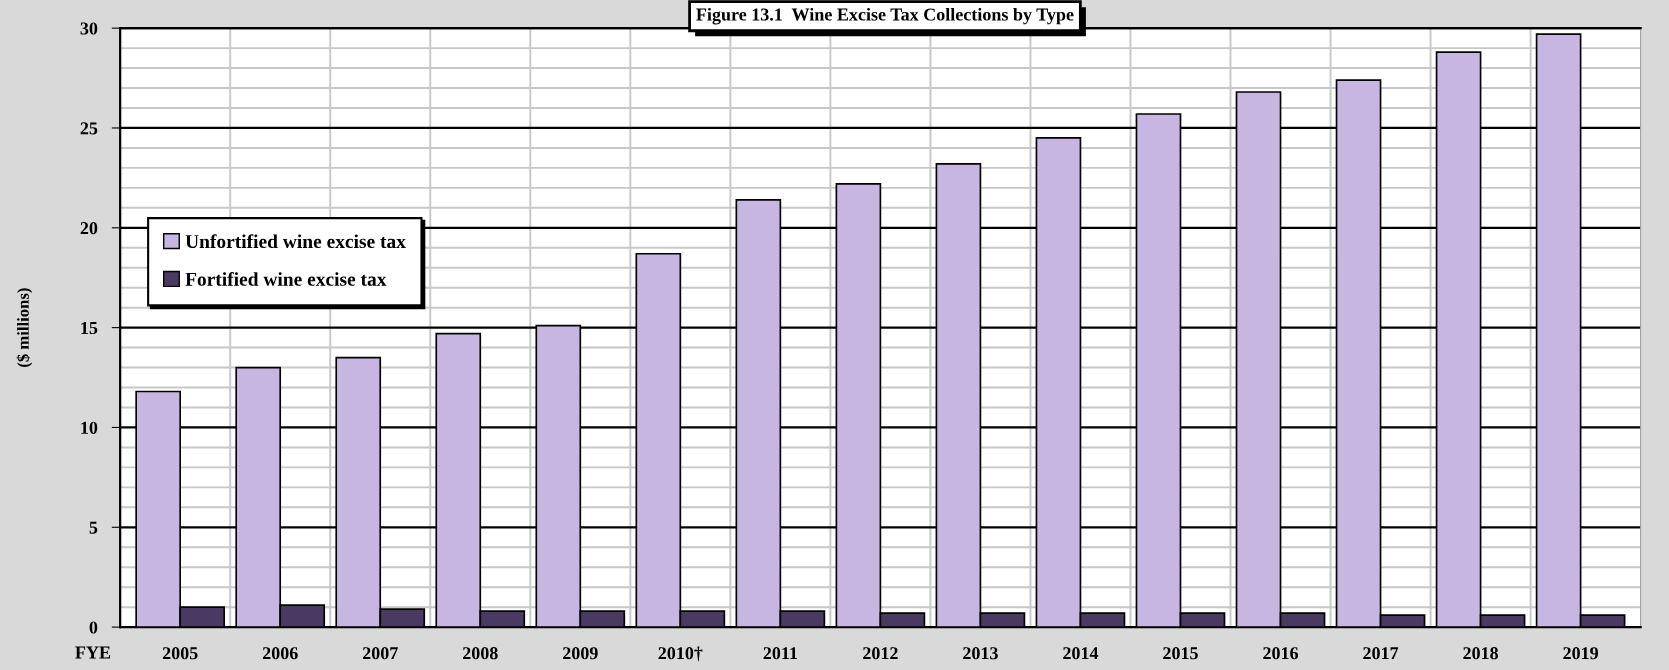 The image size is (1669, 670). Describe the element at coordinates (89, 328) in the screenshot. I see `y-tick-label: 15` at that location.